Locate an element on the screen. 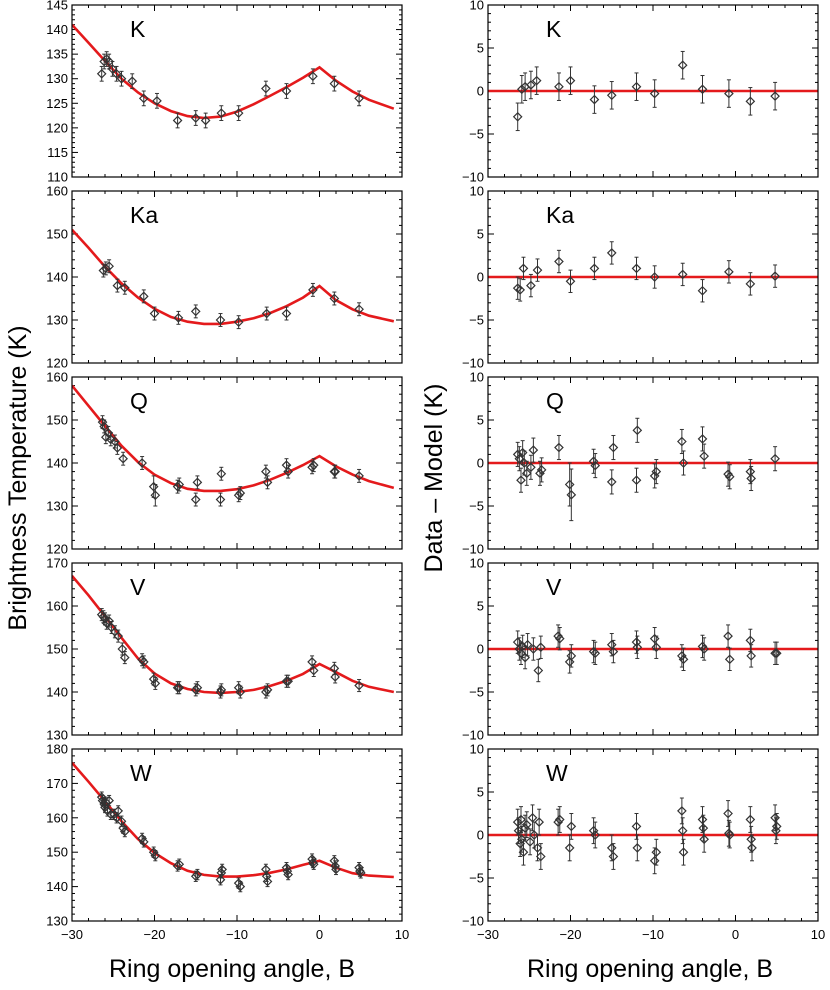 Image resolution: width=830 pixels, height=990 pixels. panel-left-k-frame is located at coordinates (237, 91).